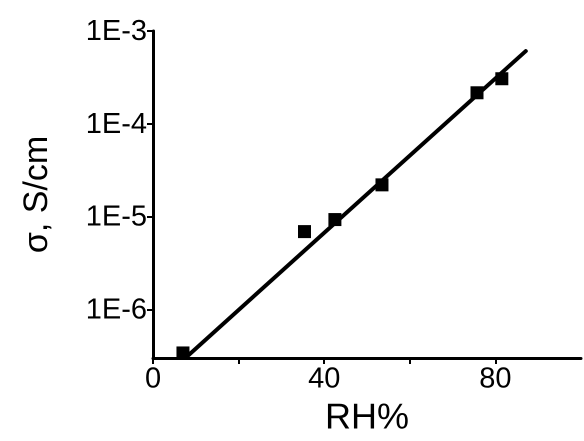 This screenshot has height=441, width=584. Describe the element at coordinates (116, 31) in the screenshot. I see `y-tick-label: 1E-3` at that location.